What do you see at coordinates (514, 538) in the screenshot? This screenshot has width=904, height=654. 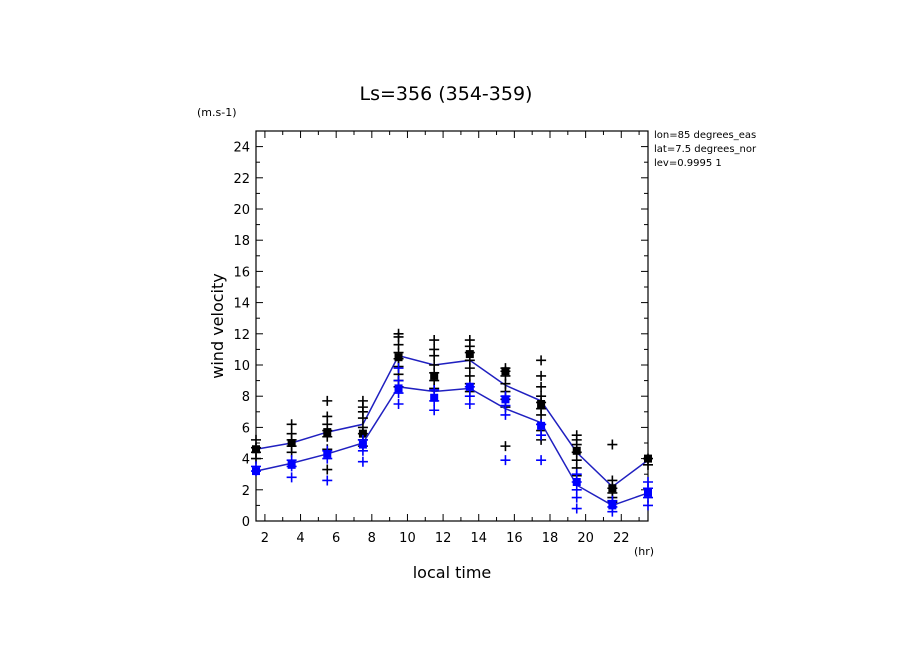 I see `x-tick-label: 16` at bounding box center [514, 538].